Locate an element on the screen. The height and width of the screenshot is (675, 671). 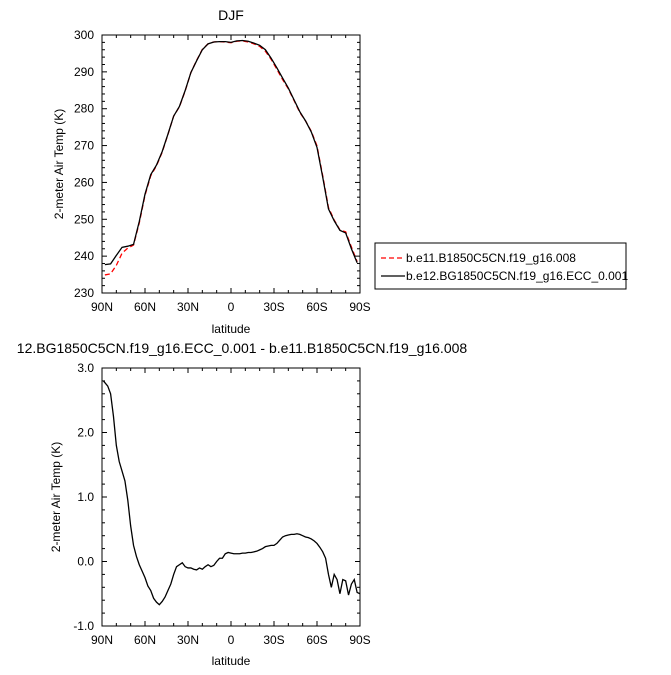
top-x-tick-label: 60N is located at coordinates (145, 307).